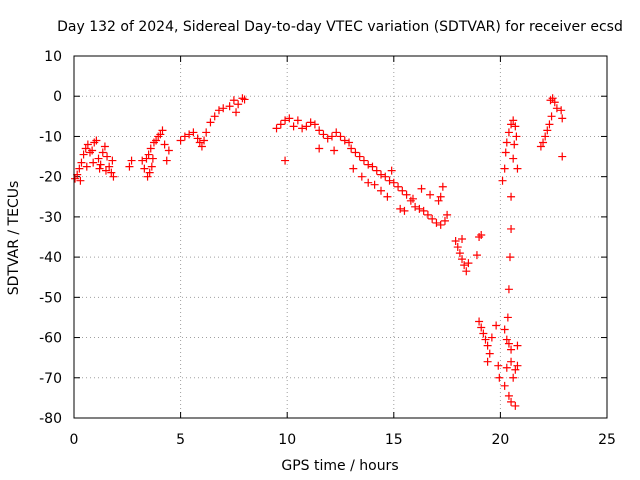  I want to click on x-tick-label: 25, so click(607, 440).